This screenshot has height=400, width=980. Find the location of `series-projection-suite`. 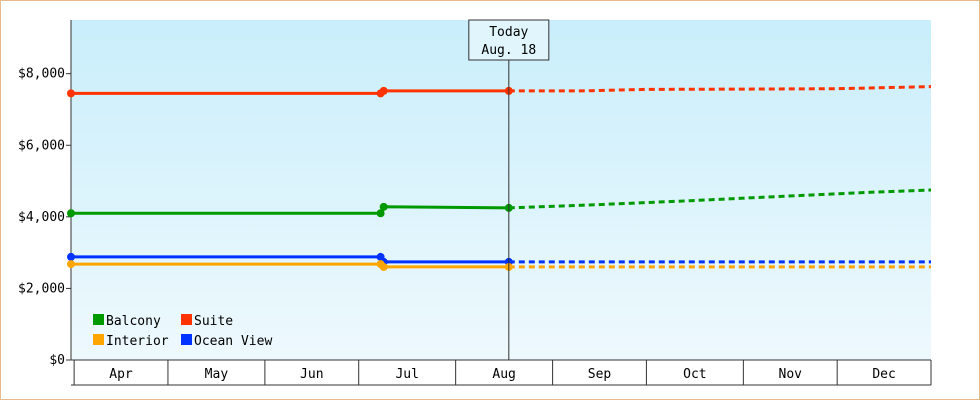

series-projection-suite is located at coordinates (720, 89).